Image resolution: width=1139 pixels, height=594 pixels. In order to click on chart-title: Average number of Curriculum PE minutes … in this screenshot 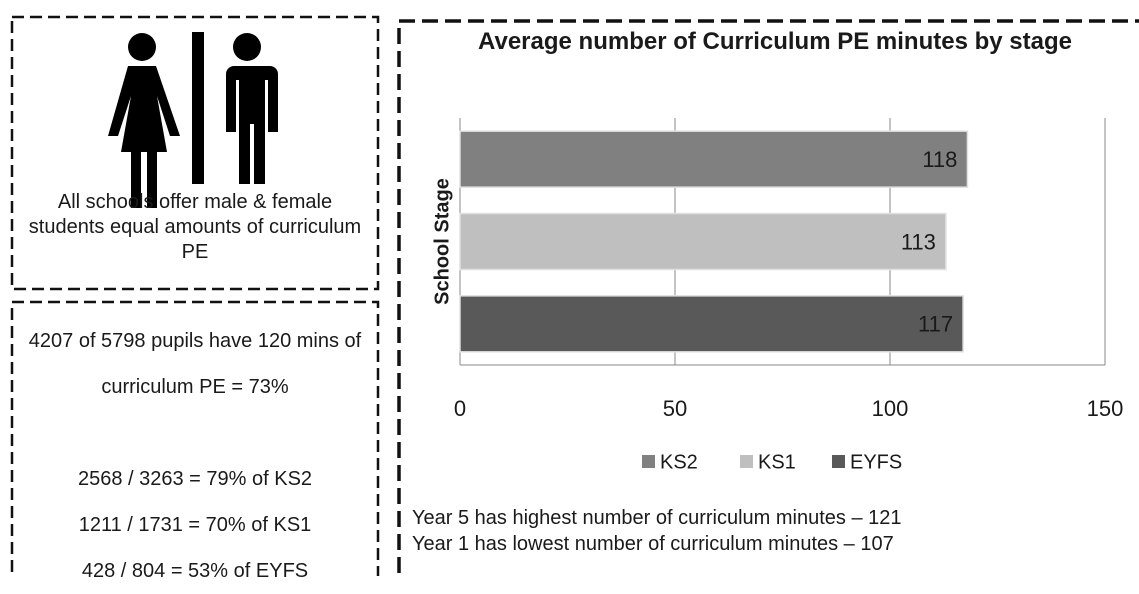, I will do `click(775, 41)`.